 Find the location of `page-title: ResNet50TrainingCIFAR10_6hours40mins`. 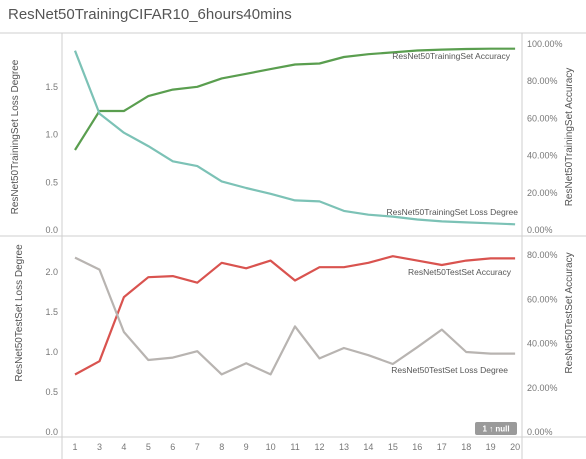

page-title: ResNet50TrainingCIFAR10_6hours40mins is located at coordinates (150, 14).